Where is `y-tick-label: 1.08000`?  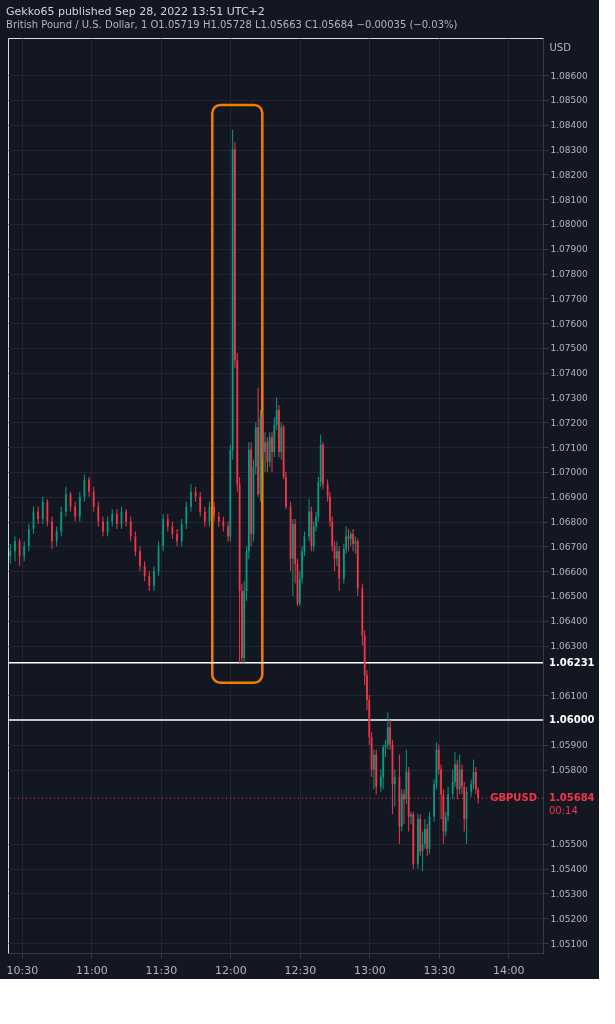
y-tick-label: 1.08000 is located at coordinates (569, 224).